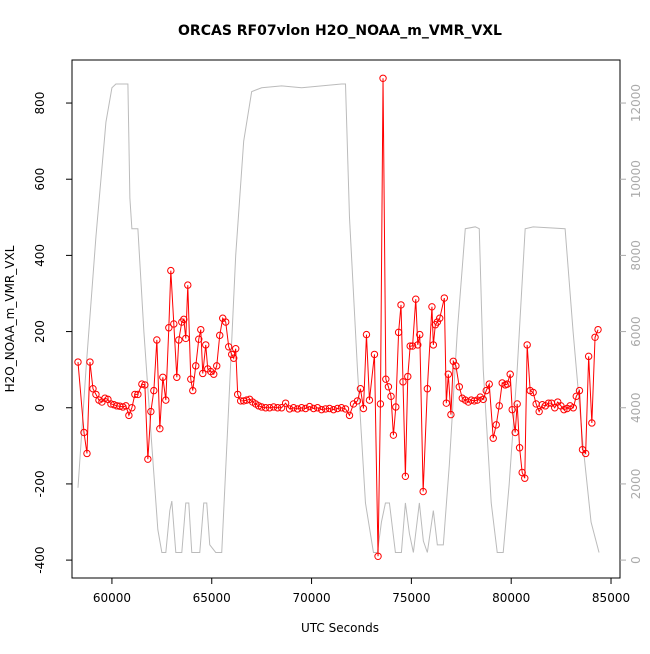 The height and width of the screenshot is (654, 650). I want to click on chart-title: ORCAS RF07vlon H2O_NOAA_m_VMR_VXL, so click(340, 31).